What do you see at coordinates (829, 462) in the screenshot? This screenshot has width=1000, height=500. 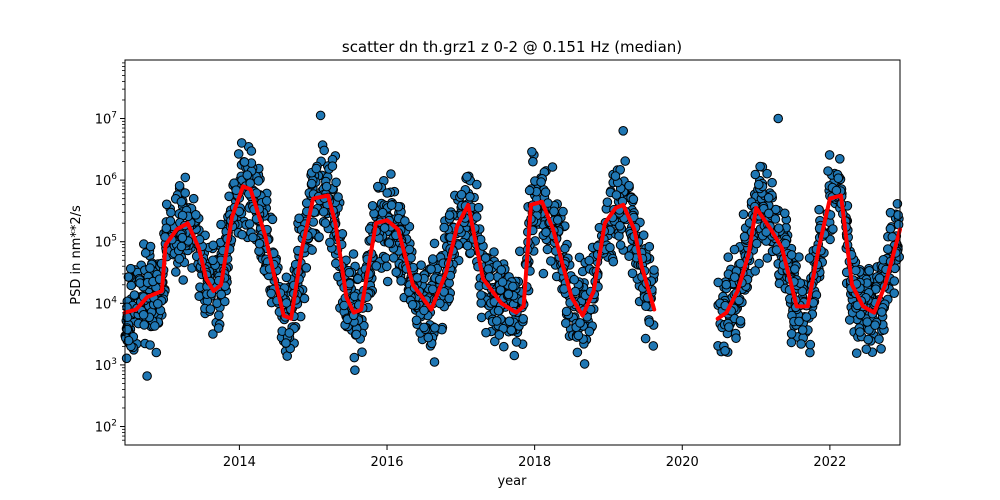 I see `x-tick-label: 2022` at bounding box center [829, 462].